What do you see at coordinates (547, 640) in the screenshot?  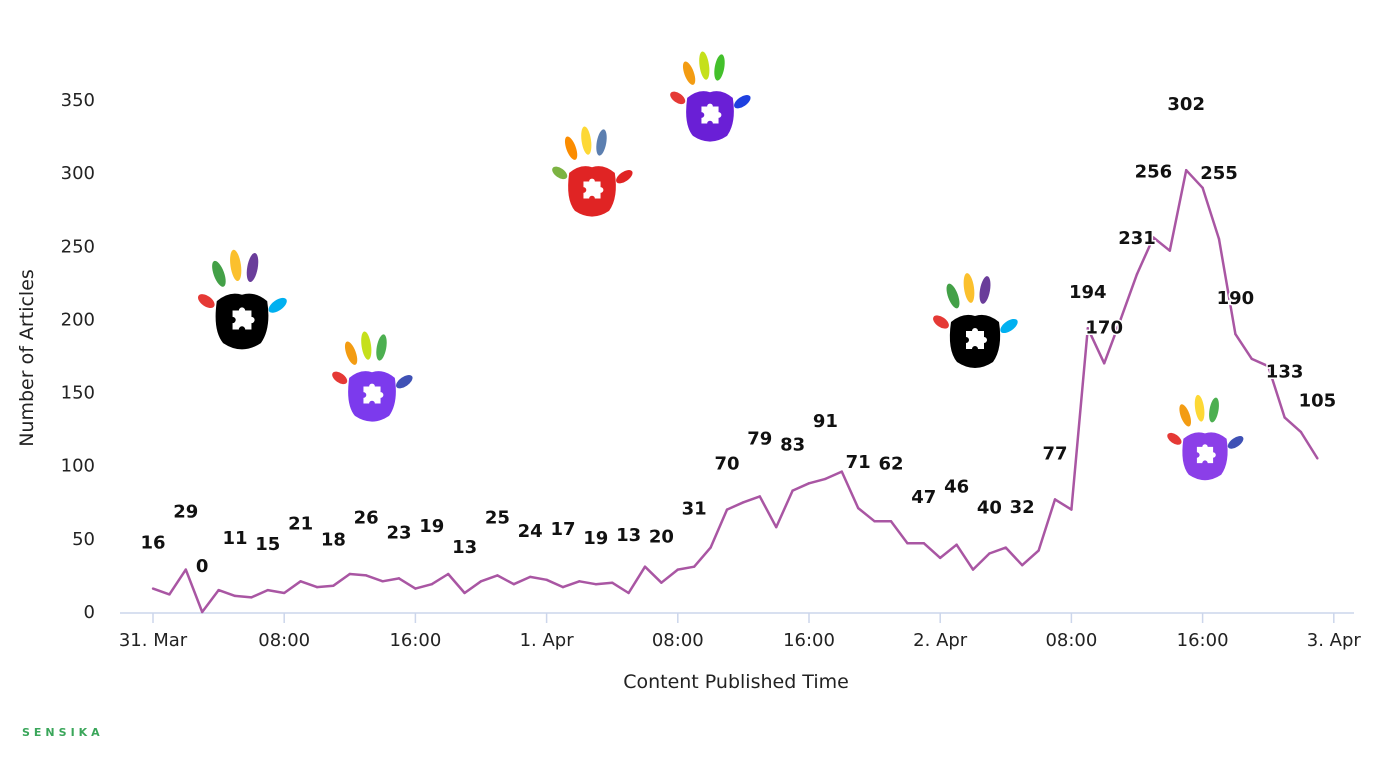 I see `x-tick-label: 1. Apr` at bounding box center [547, 640].